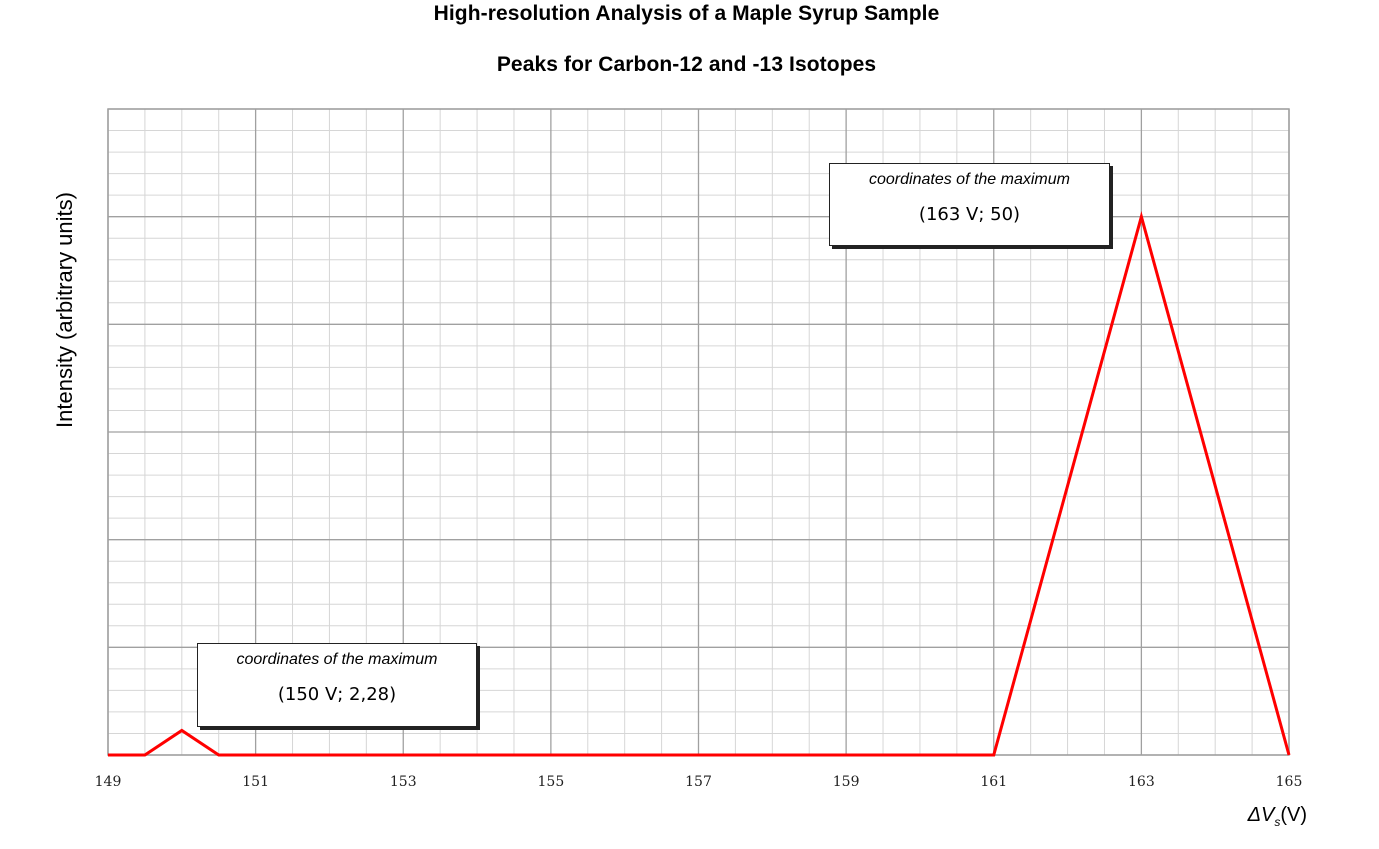  What do you see at coordinates (1141, 782) in the screenshot?
I see `x-tick-label: 163` at bounding box center [1141, 782].